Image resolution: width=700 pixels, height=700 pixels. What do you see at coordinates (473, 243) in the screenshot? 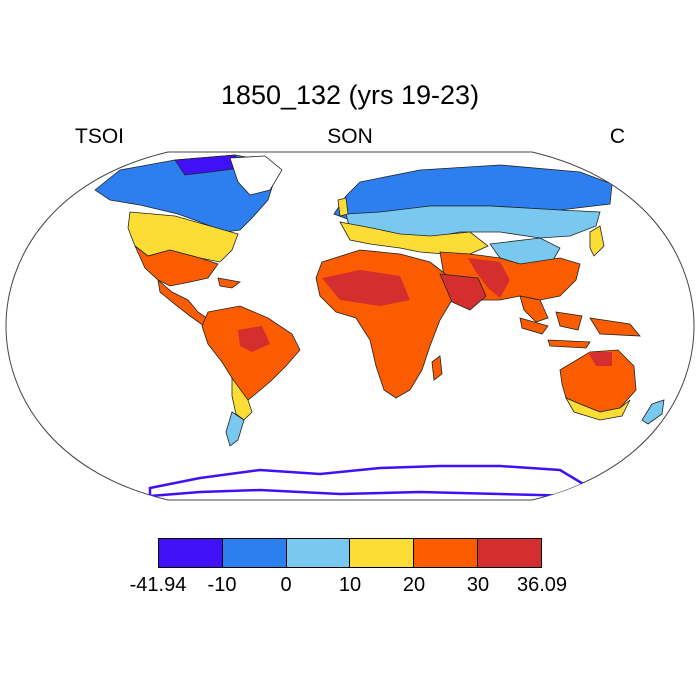
I see `eurasia` at bounding box center [473, 243].